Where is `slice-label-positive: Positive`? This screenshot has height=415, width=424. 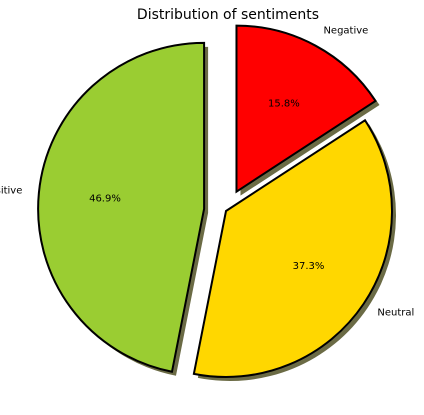 slice-label-positive: Positive is located at coordinates (11, 191).